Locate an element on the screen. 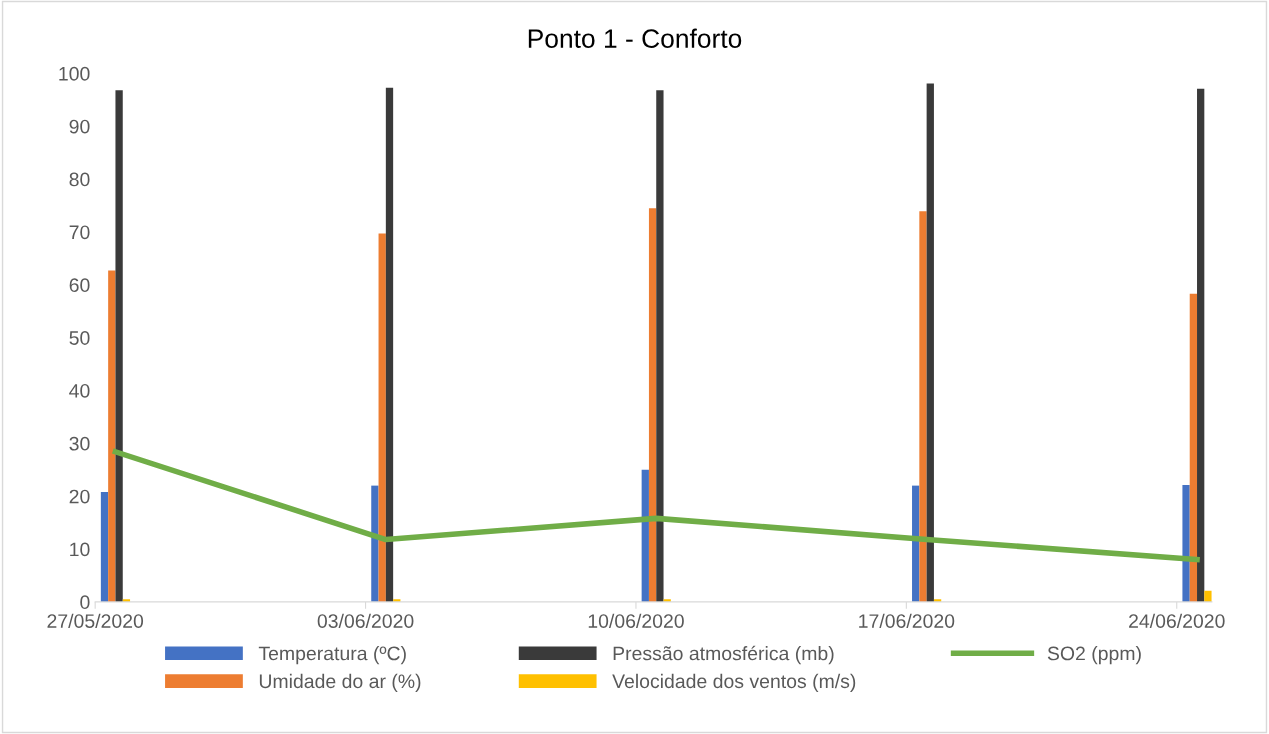  legend-label: Umidade do ar (%) is located at coordinates (340, 682).